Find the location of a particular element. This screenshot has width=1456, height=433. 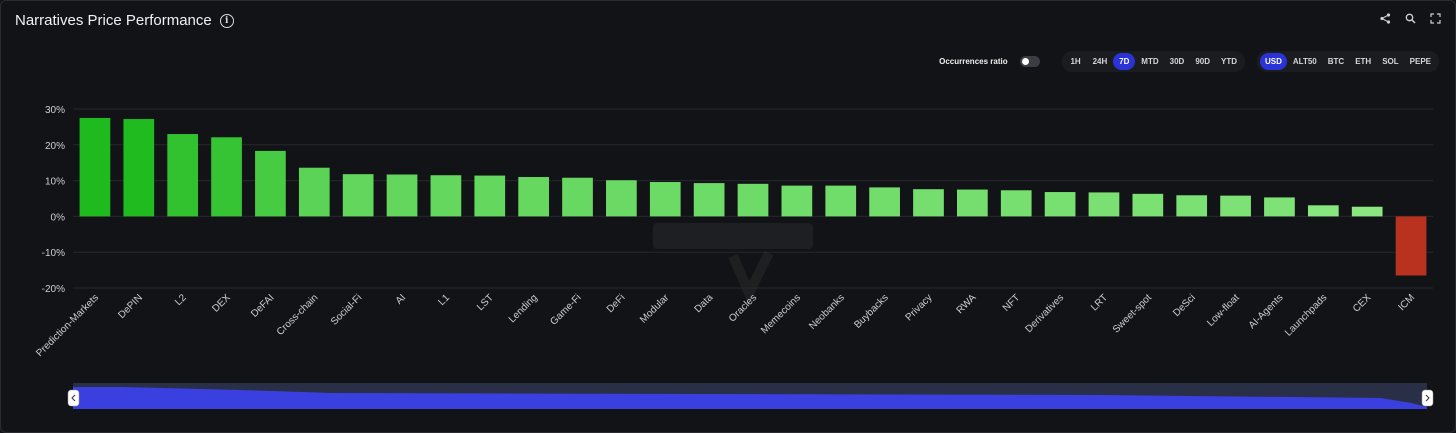

y-tick-label: -20% is located at coordinates (53, 289).